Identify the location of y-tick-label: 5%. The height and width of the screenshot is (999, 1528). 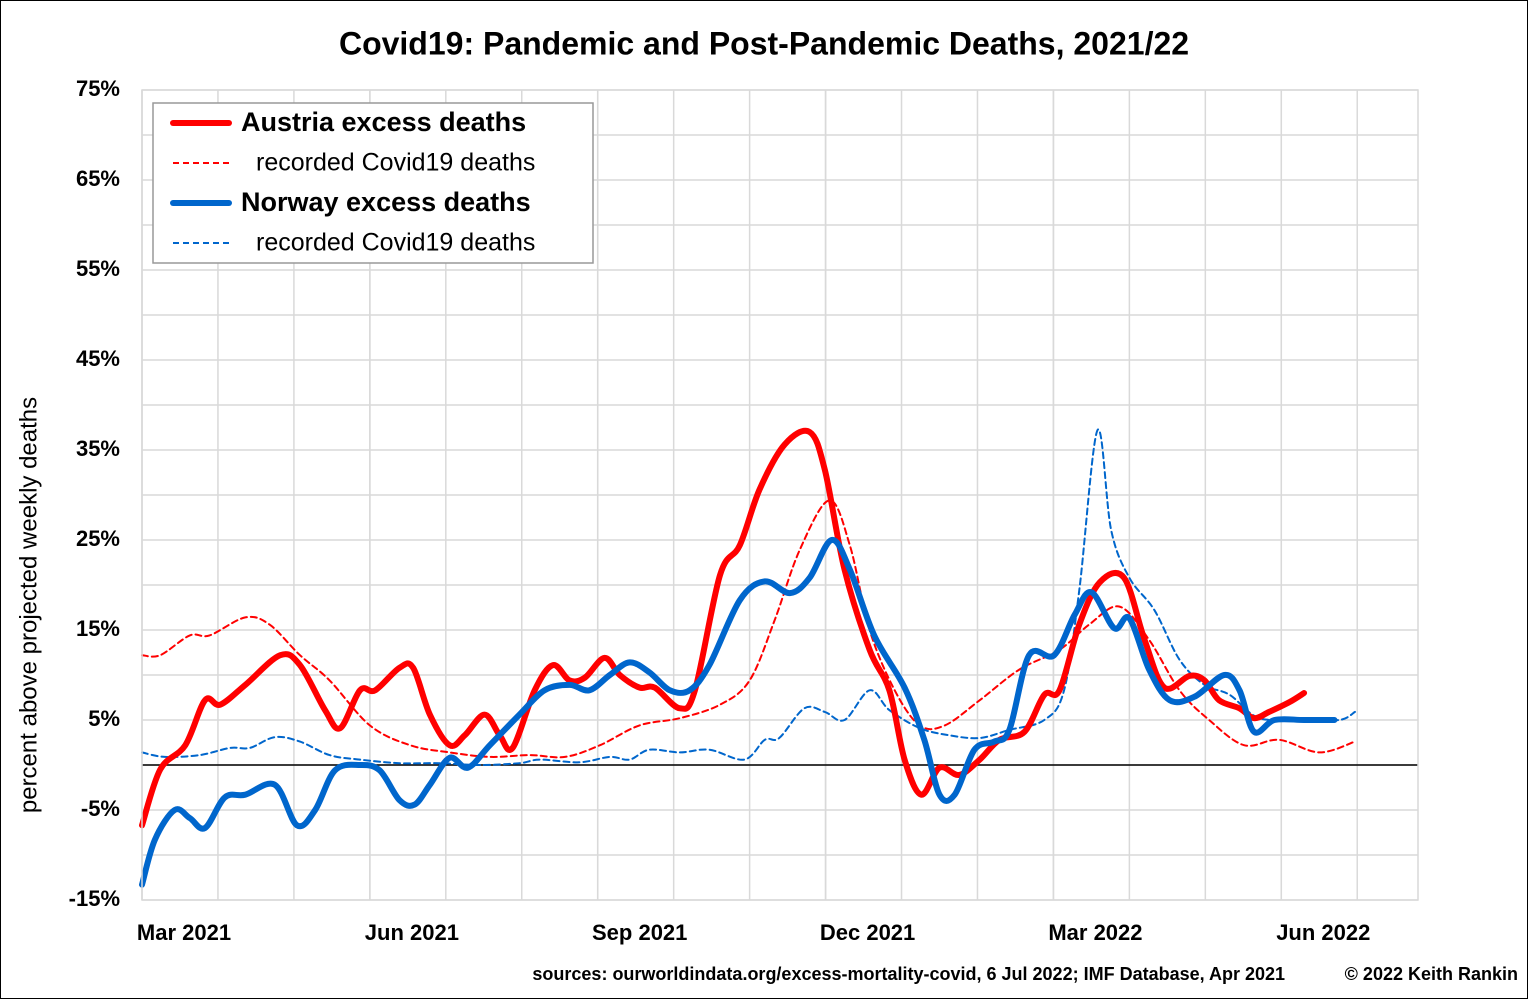
(104, 718).